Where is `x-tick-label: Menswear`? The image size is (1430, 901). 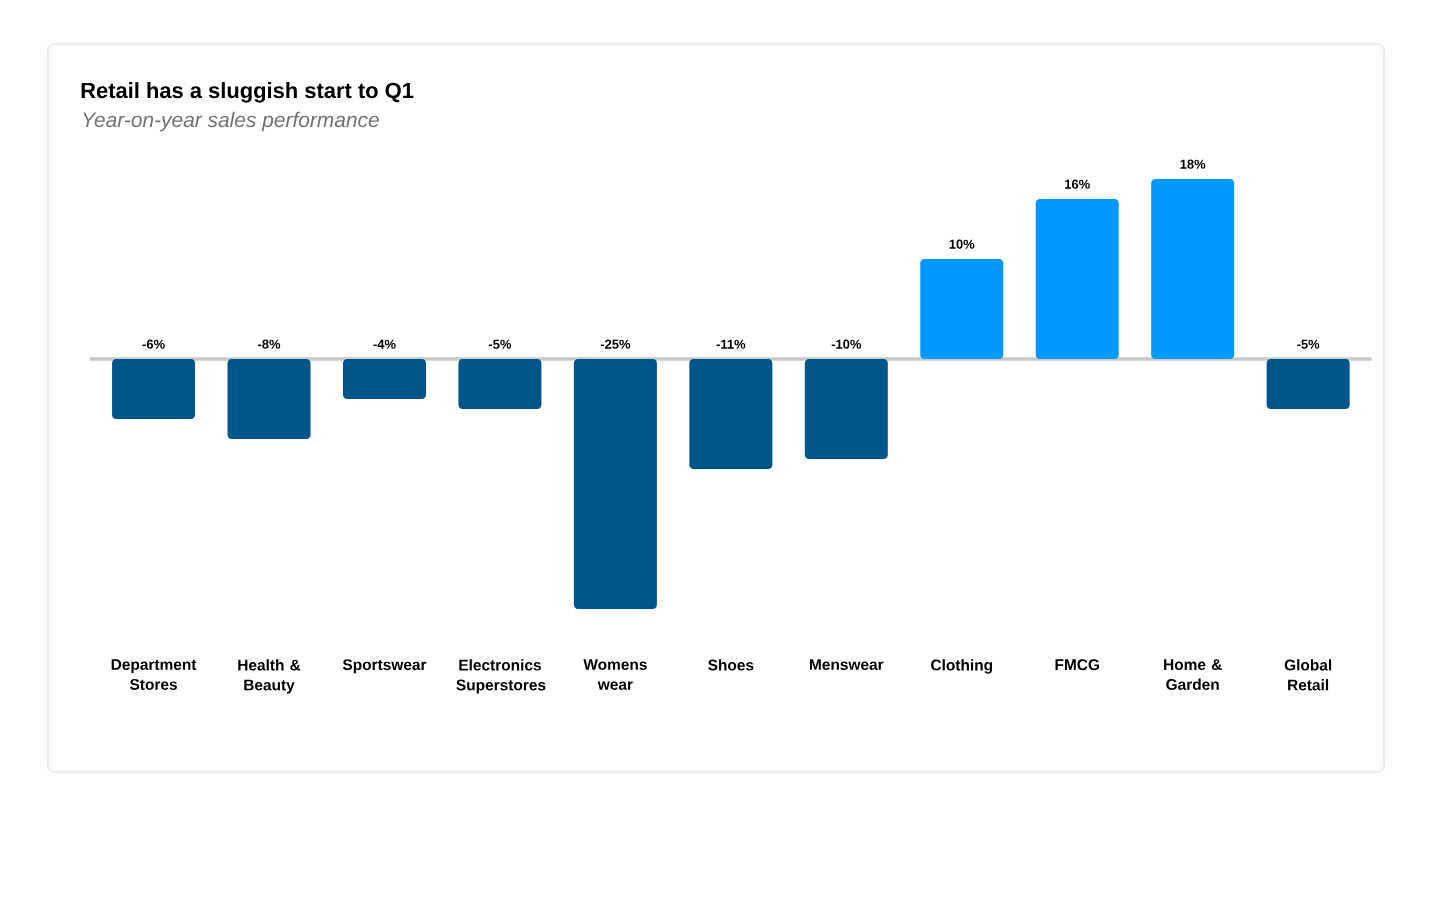
x-tick-label: Menswear is located at coordinates (847, 664).